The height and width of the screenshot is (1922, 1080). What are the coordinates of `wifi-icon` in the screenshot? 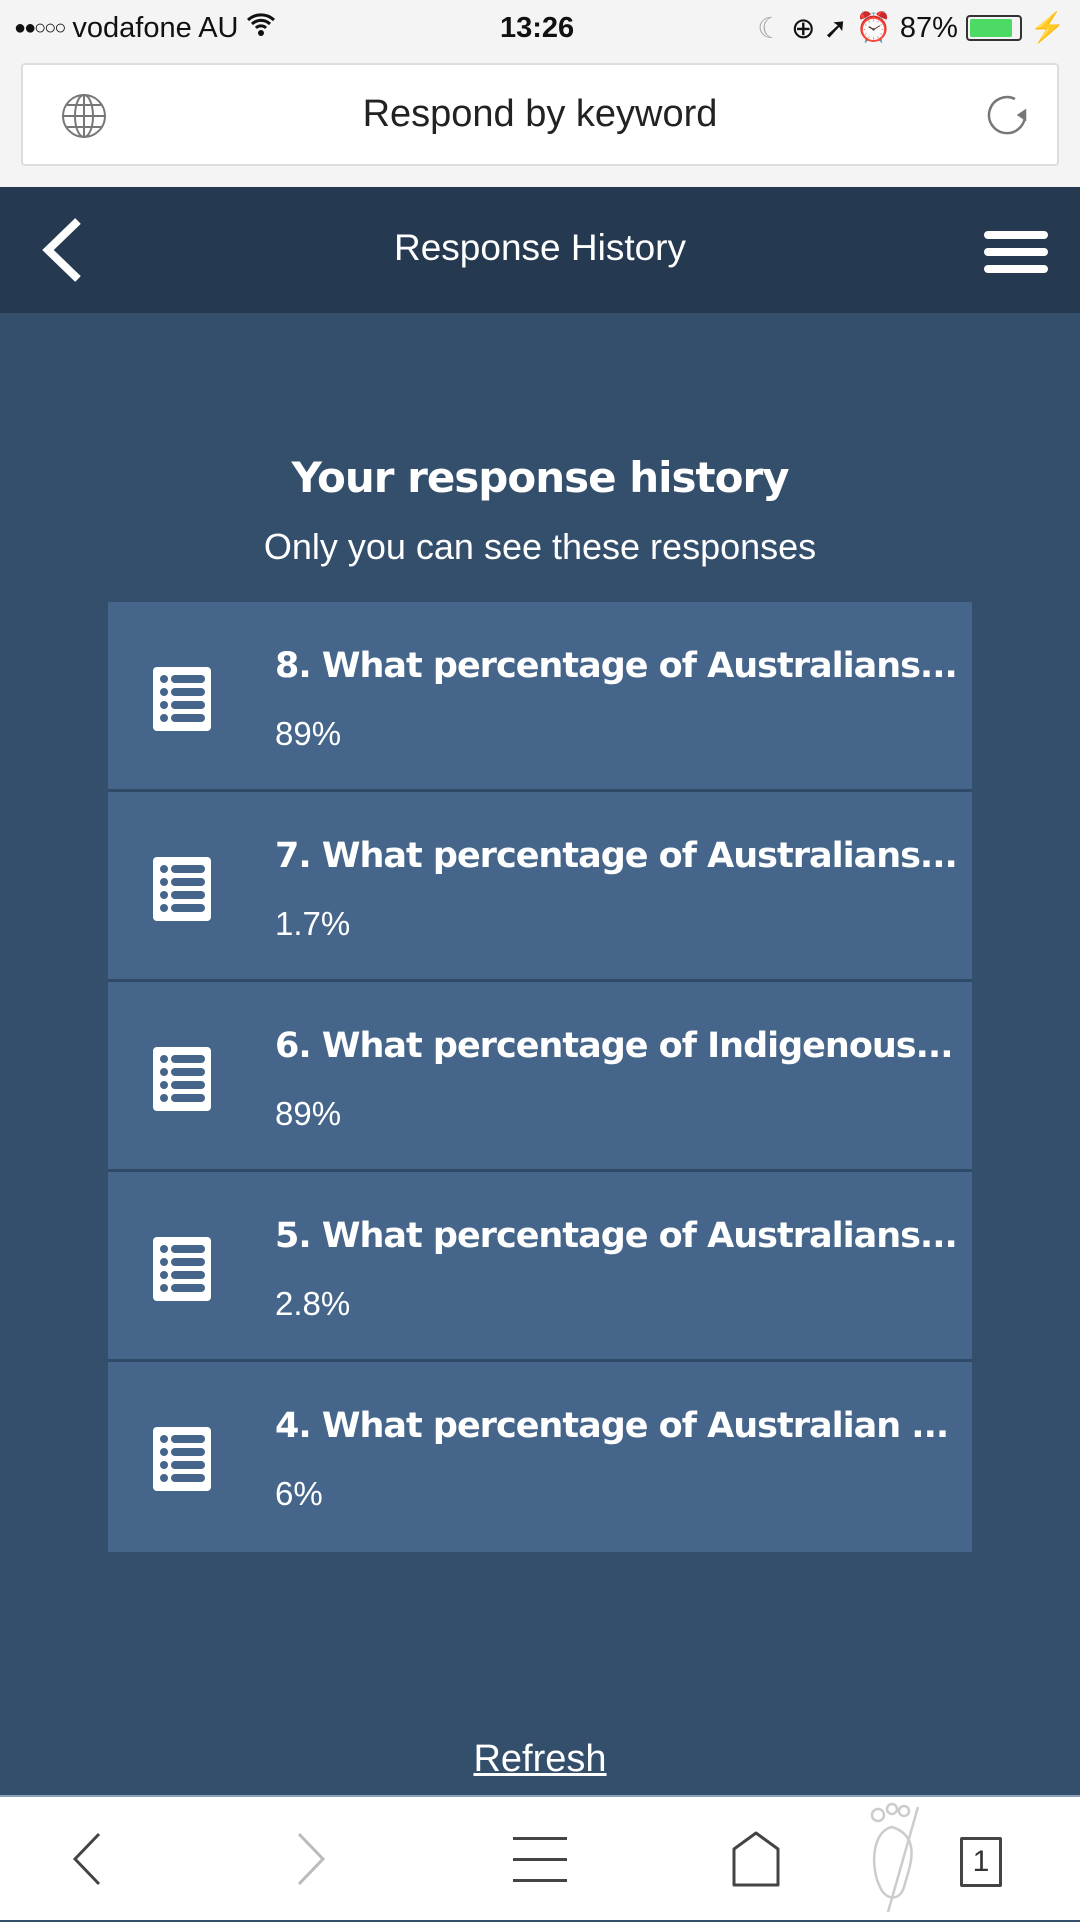 It's located at (261, 28).